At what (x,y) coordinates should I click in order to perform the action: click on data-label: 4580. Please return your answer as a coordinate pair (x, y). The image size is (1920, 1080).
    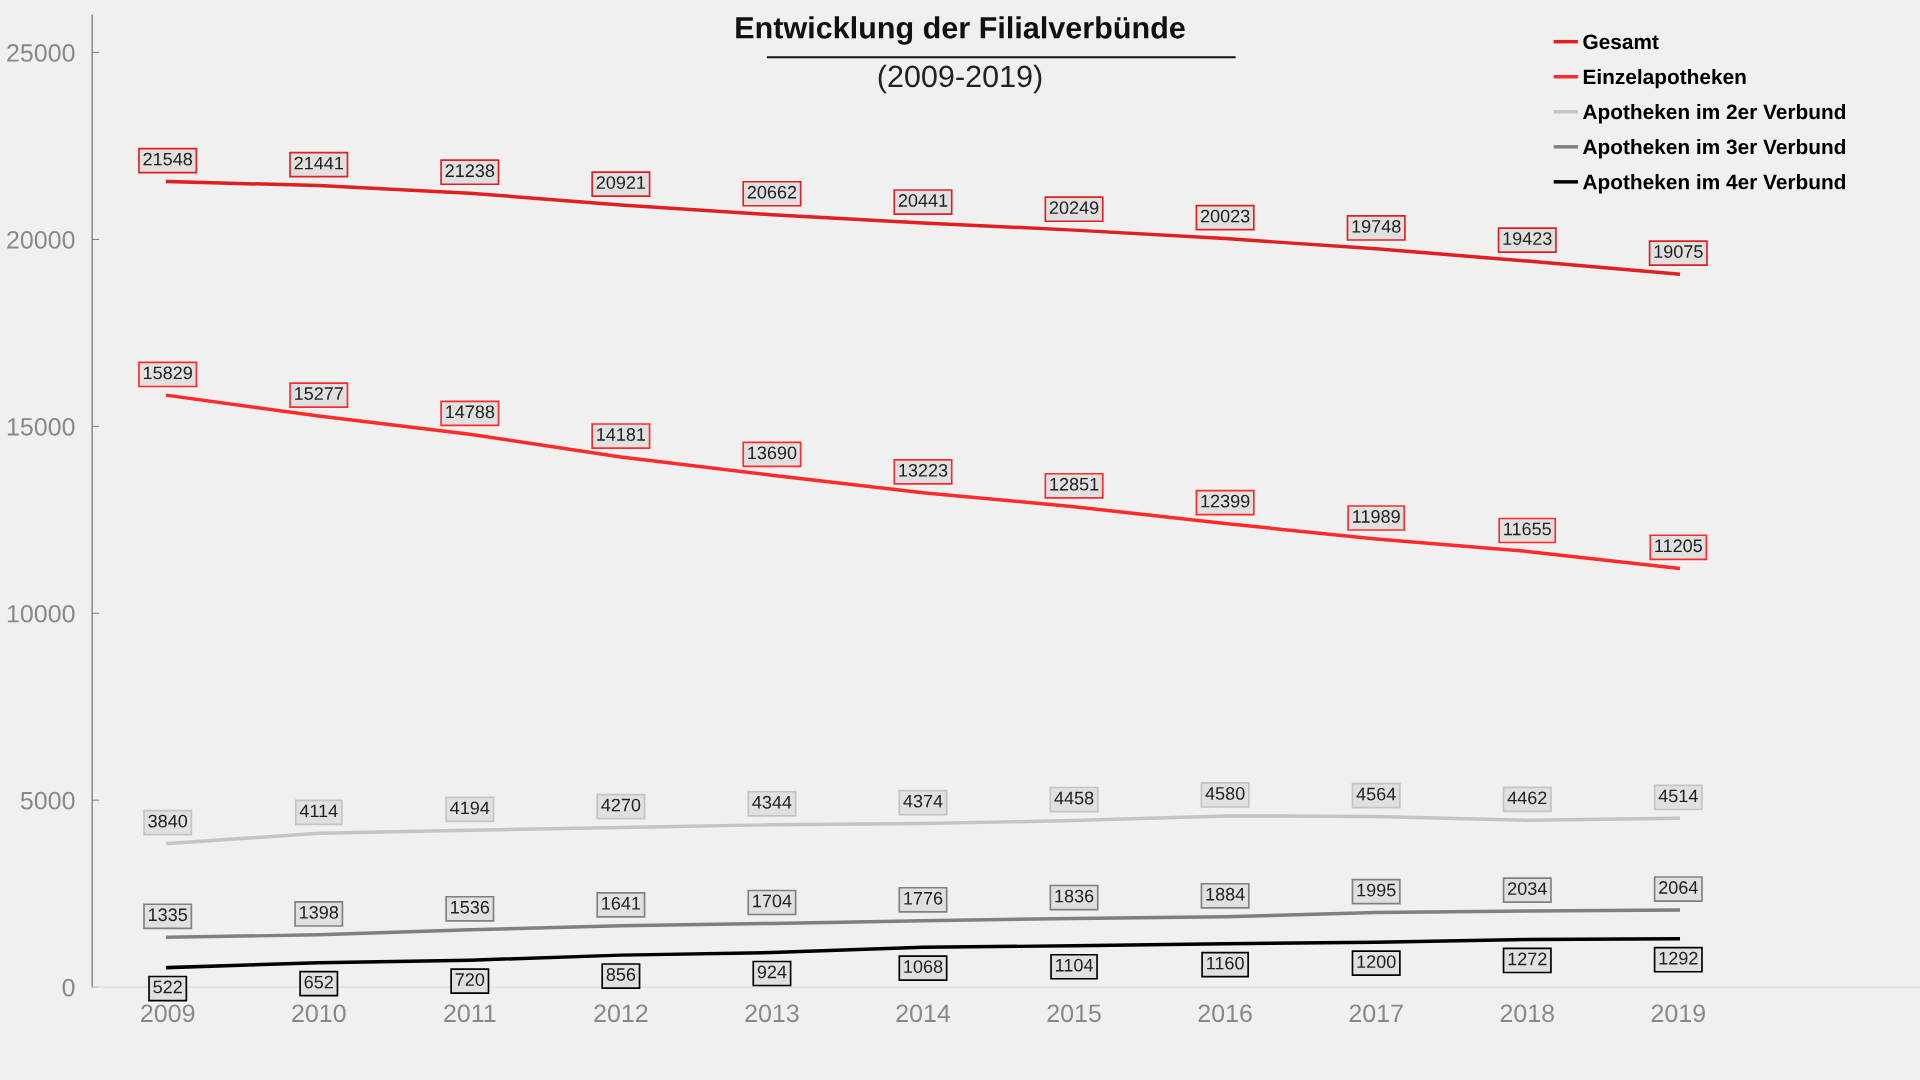
    Looking at the image, I should click on (1225, 793).